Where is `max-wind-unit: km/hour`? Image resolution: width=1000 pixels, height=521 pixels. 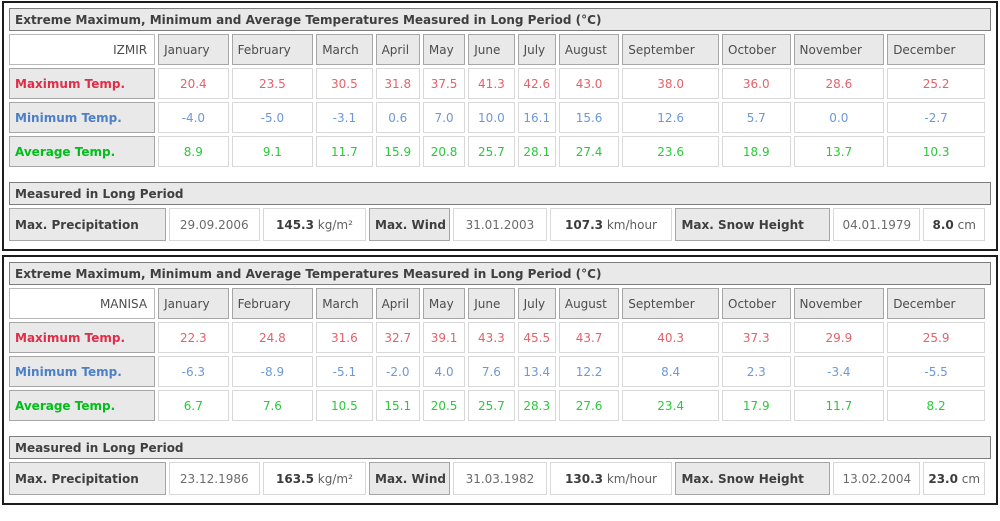
max-wind-unit: km/hour is located at coordinates (631, 478).